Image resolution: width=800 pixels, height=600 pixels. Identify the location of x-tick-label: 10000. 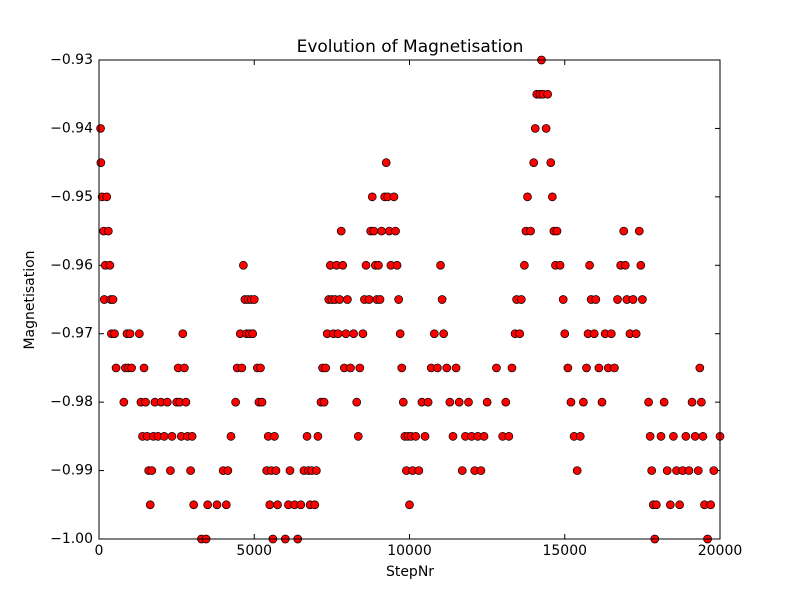
(409, 551).